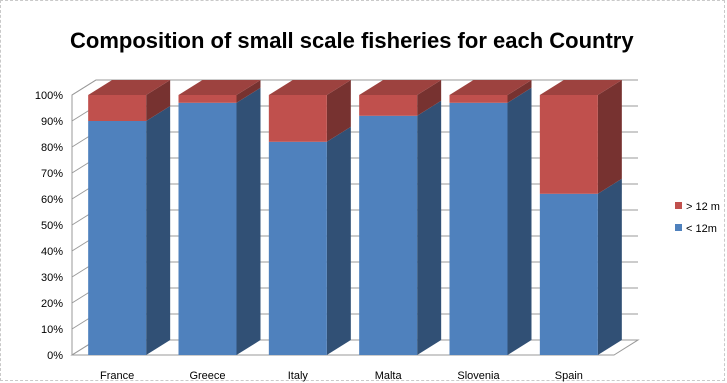 This screenshot has height=383, width=727. What do you see at coordinates (52, 278) in the screenshot?
I see `y-tick-label: 30%` at bounding box center [52, 278].